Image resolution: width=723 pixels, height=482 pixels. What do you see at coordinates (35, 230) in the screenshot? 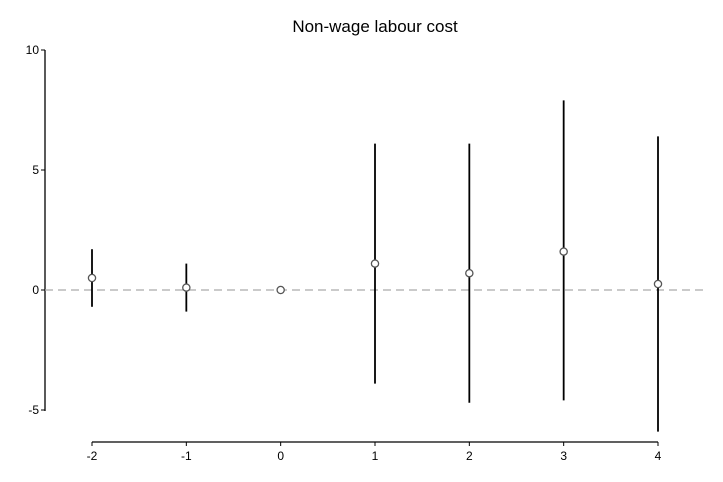
I see `y-tick-group: 10 5 0 -5` at bounding box center [35, 230].